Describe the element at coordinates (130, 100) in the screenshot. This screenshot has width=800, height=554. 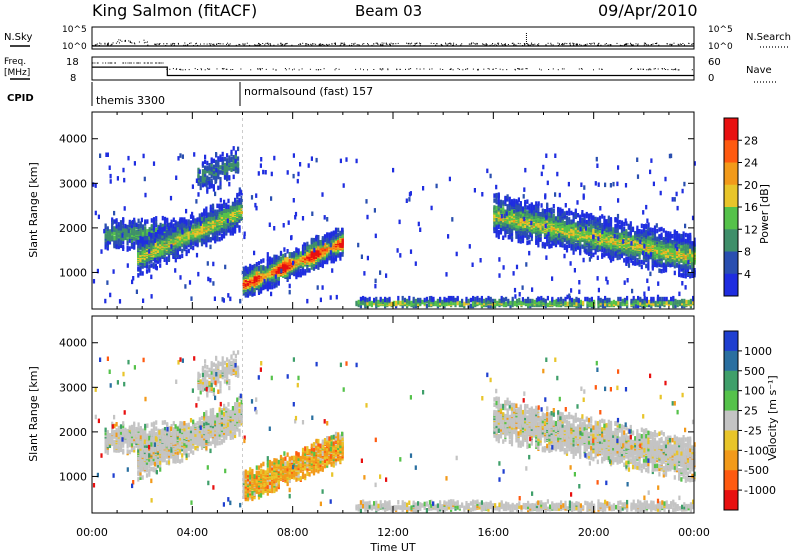
I see `cpid-segment-1: themis 3300` at that location.